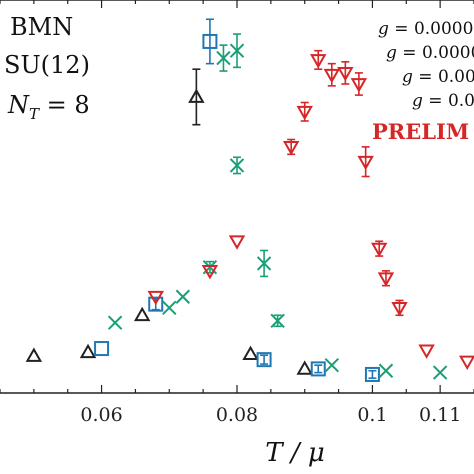  I want to click on legend-value: = 0.00, so click(443, 77).